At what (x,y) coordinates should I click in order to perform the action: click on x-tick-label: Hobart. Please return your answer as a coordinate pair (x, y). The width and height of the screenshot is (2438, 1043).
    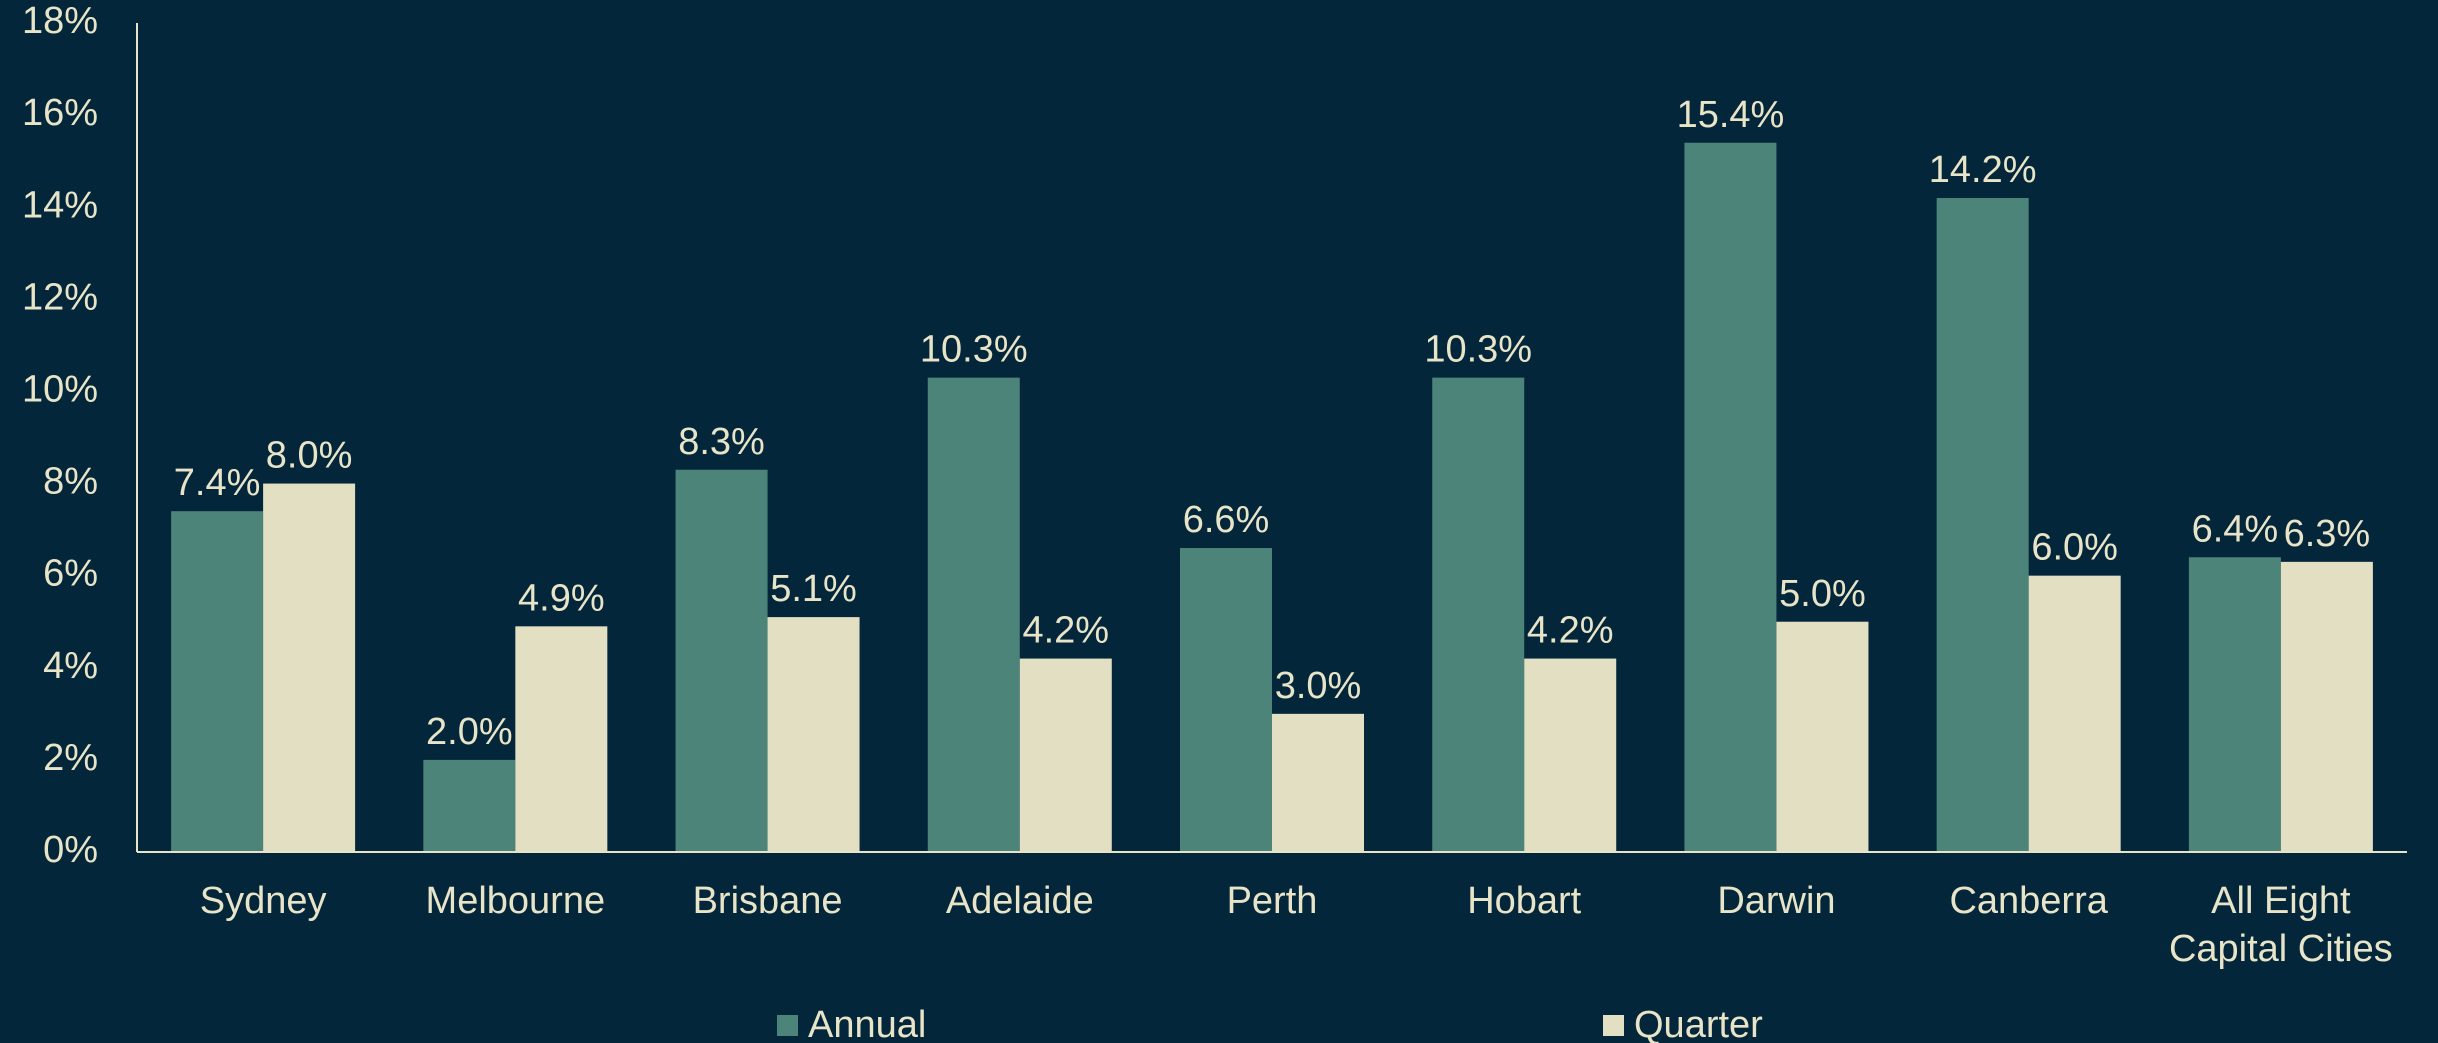
    Looking at the image, I should click on (1524, 901).